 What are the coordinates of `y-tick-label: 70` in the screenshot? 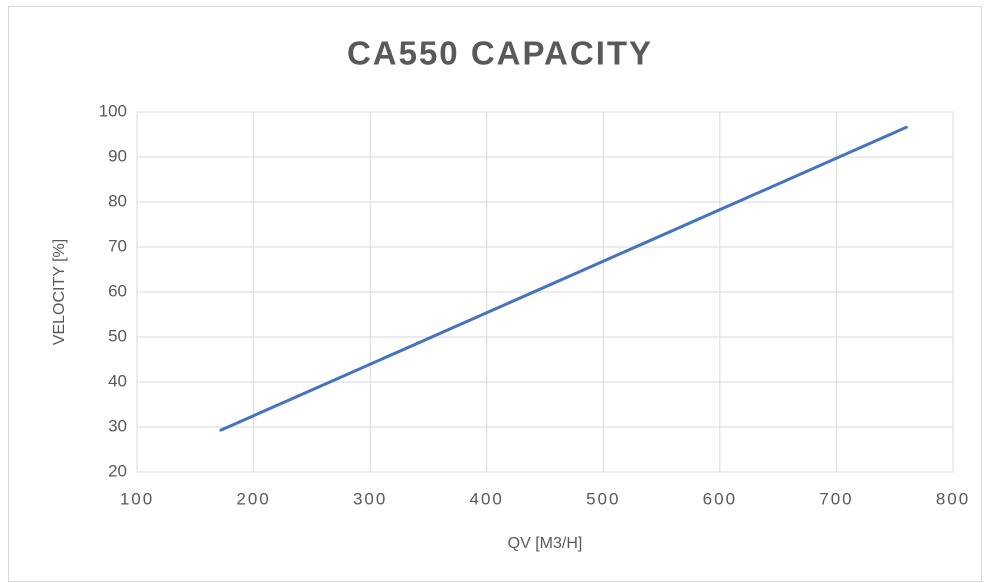 It's located at (117, 245).